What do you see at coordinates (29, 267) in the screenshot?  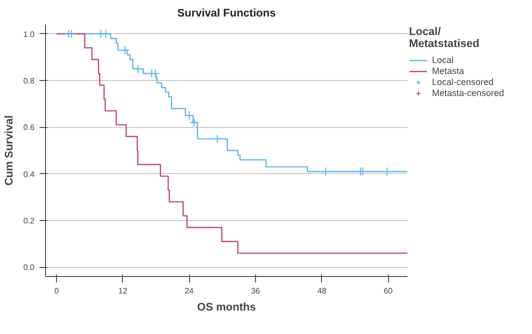 I see `y-tick-label: 0.0` at bounding box center [29, 267].